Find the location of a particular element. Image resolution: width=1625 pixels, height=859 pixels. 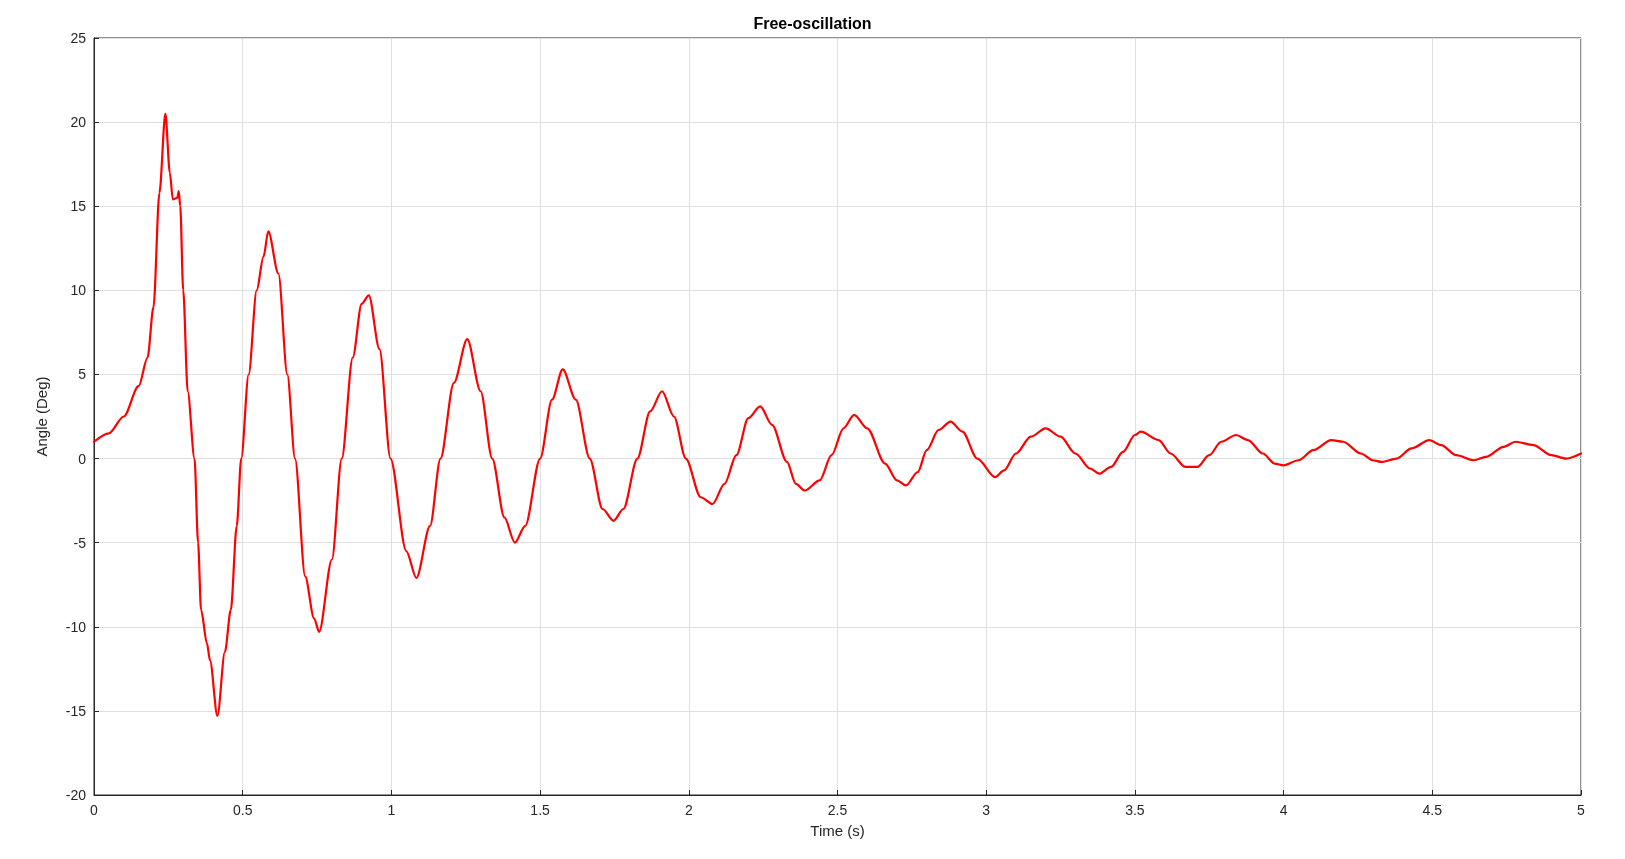

y-tick-label: 5 is located at coordinates (82, 374).